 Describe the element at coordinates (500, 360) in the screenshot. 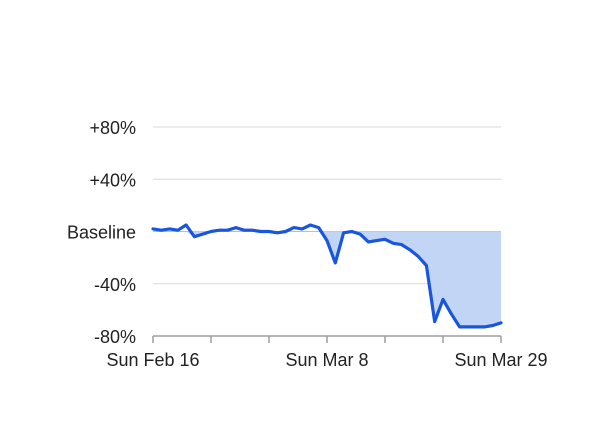

I see `x-tick-label-2: Sun Mar 29` at that location.